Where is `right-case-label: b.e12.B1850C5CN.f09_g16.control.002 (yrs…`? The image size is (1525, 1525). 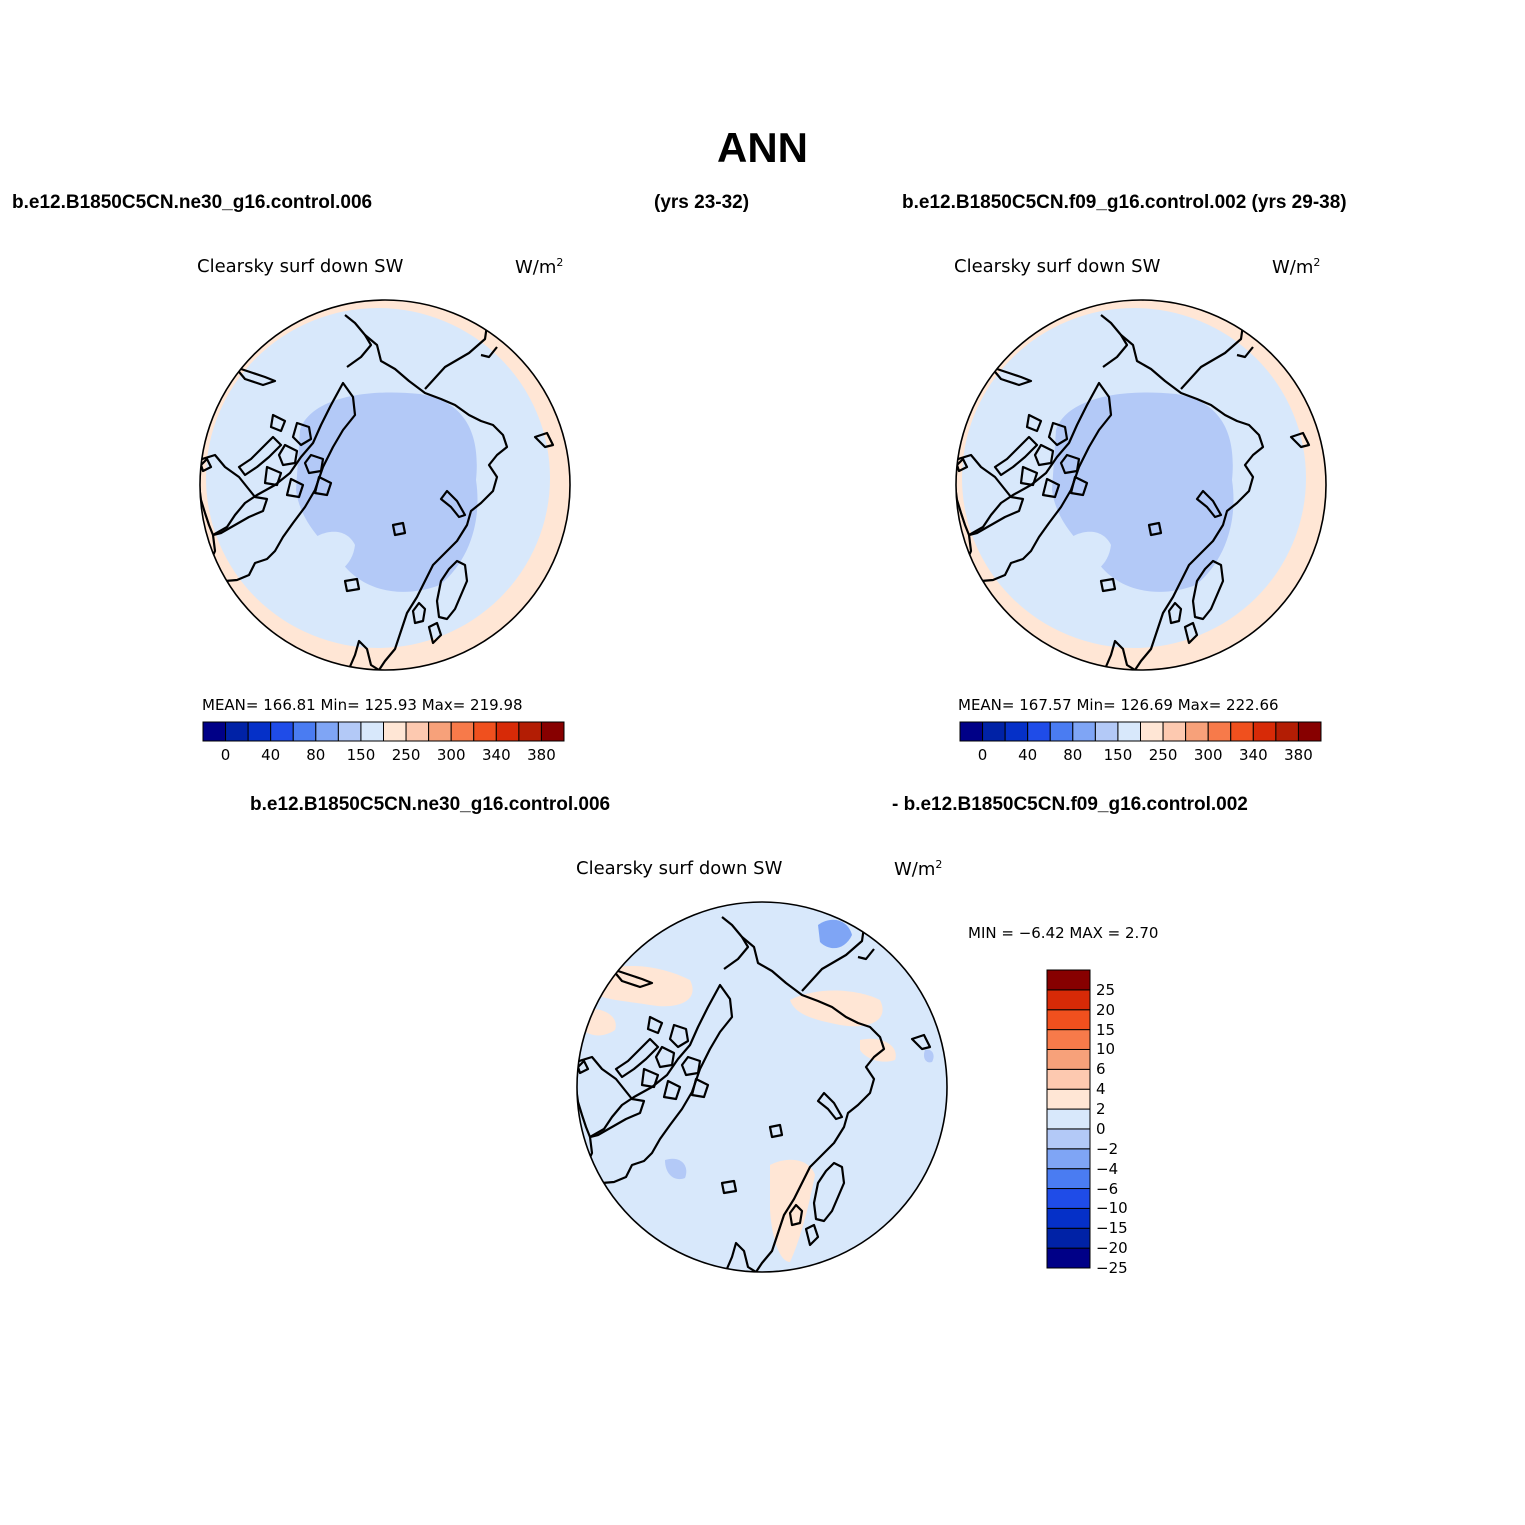
right-case-label: b.e12.B1850C5CN.f09_g16.control.002 (yrs… is located at coordinates (1124, 202).